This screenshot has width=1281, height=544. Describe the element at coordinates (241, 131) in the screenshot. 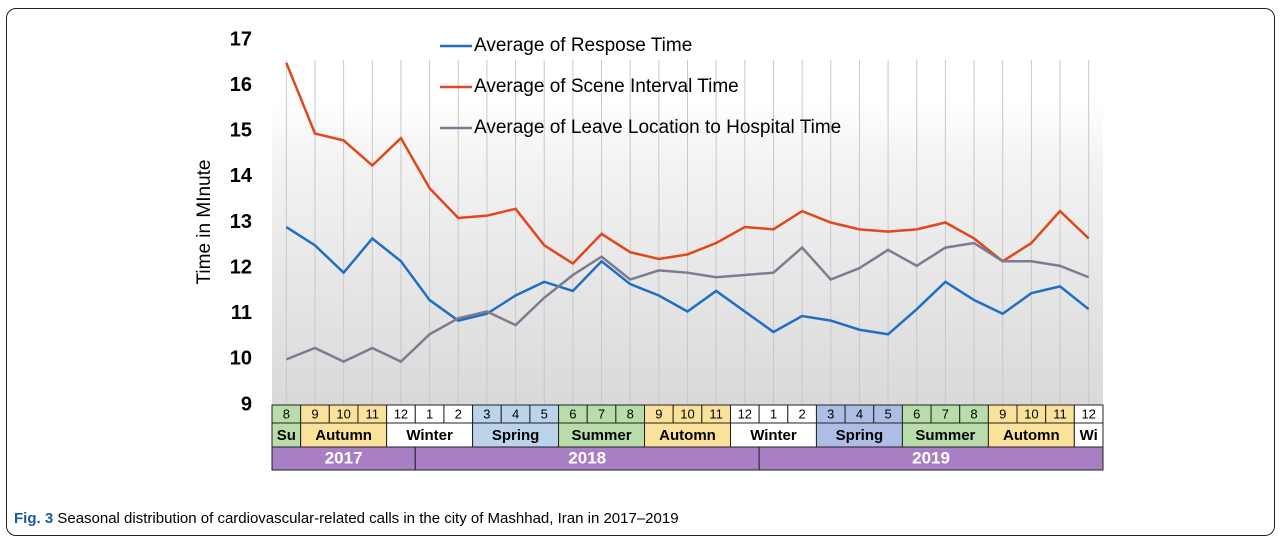

I see `y-tick-label: 15` at that location.